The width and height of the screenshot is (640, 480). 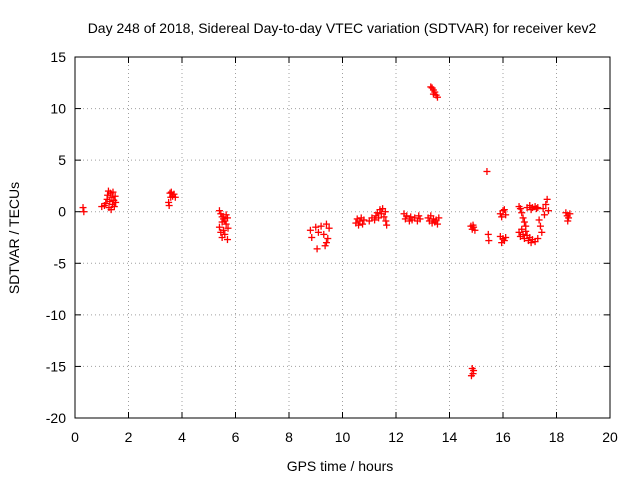 I want to click on x-tick-label: 14, so click(x=450, y=437).